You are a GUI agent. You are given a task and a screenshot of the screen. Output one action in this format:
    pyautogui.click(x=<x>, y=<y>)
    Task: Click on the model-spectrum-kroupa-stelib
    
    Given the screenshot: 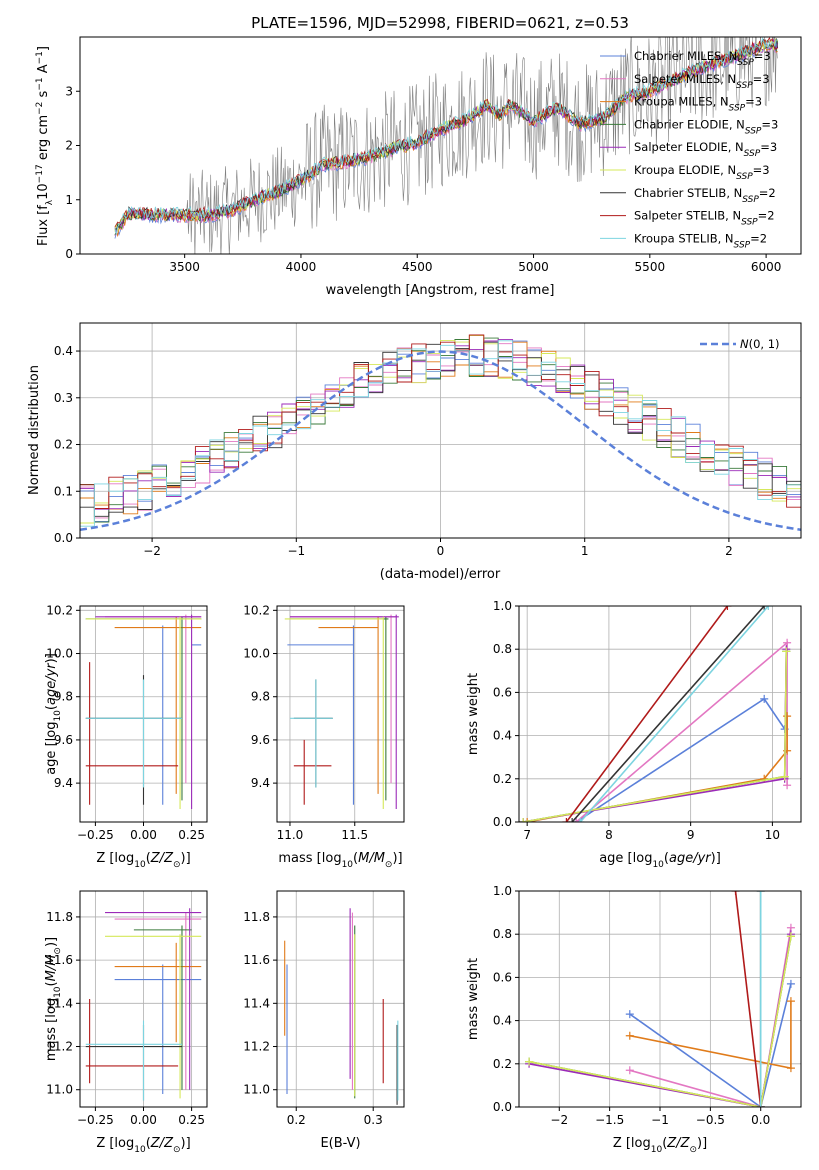 What is the action you would take?
    pyautogui.click(x=446, y=136)
    